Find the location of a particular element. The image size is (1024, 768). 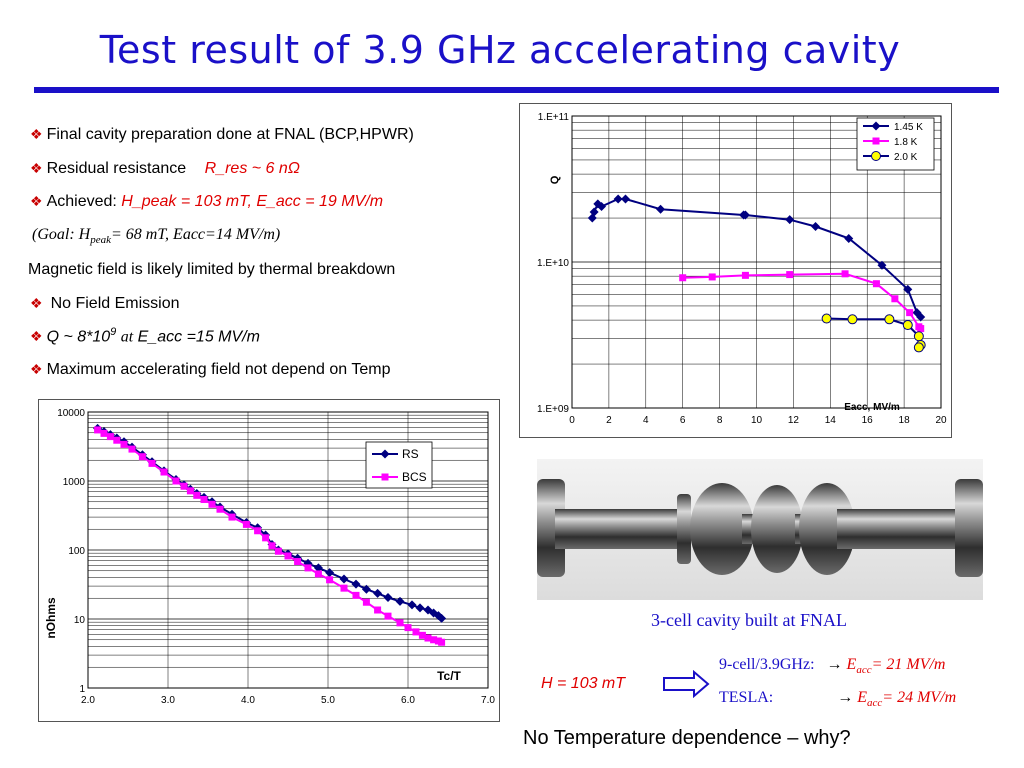

x-tick-label: 4.0 is located at coordinates (248, 700).